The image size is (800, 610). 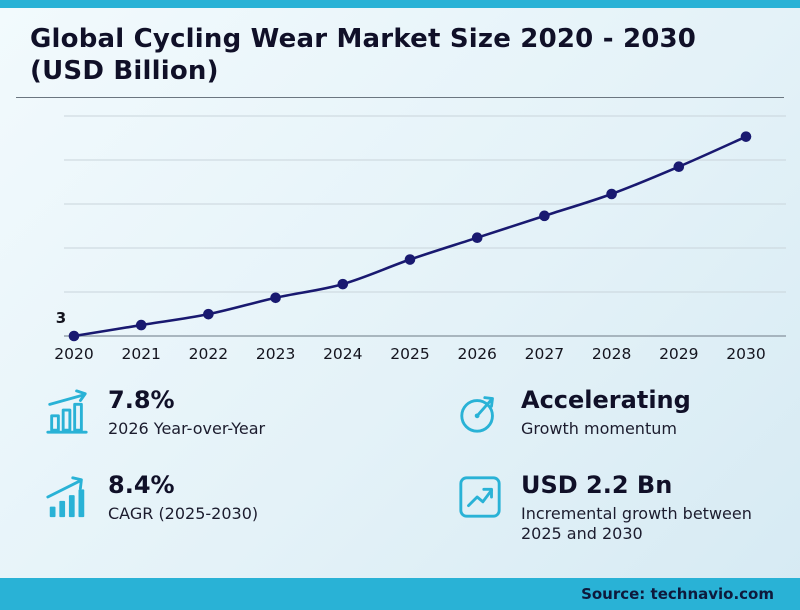 I want to click on stat-label: 2026 Year-over-Year, so click(x=187, y=429).